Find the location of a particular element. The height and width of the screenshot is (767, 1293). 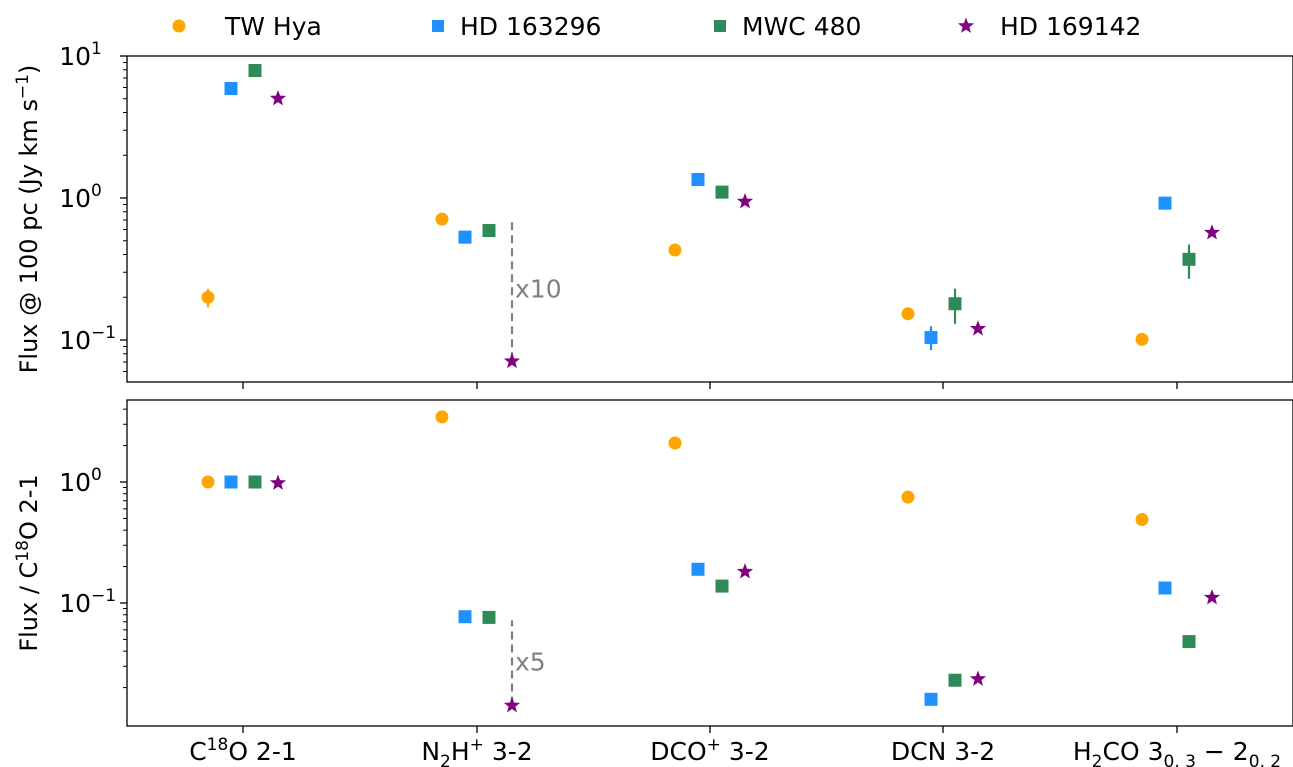

legend-marker-star-icon is located at coordinates (966, 25).